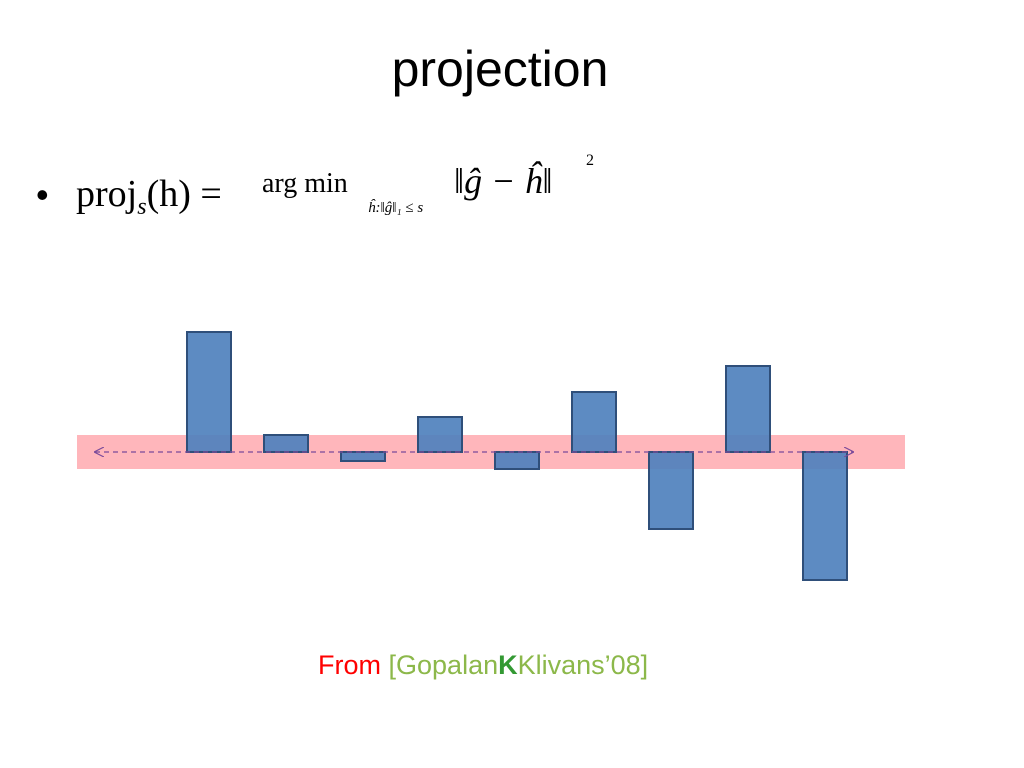 The image size is (1024, 768). What do you see at coordinates (583, 665) in the screenshot?
I see `credit-ref-close: Klivans’08]` at bounding box center [583, 665].